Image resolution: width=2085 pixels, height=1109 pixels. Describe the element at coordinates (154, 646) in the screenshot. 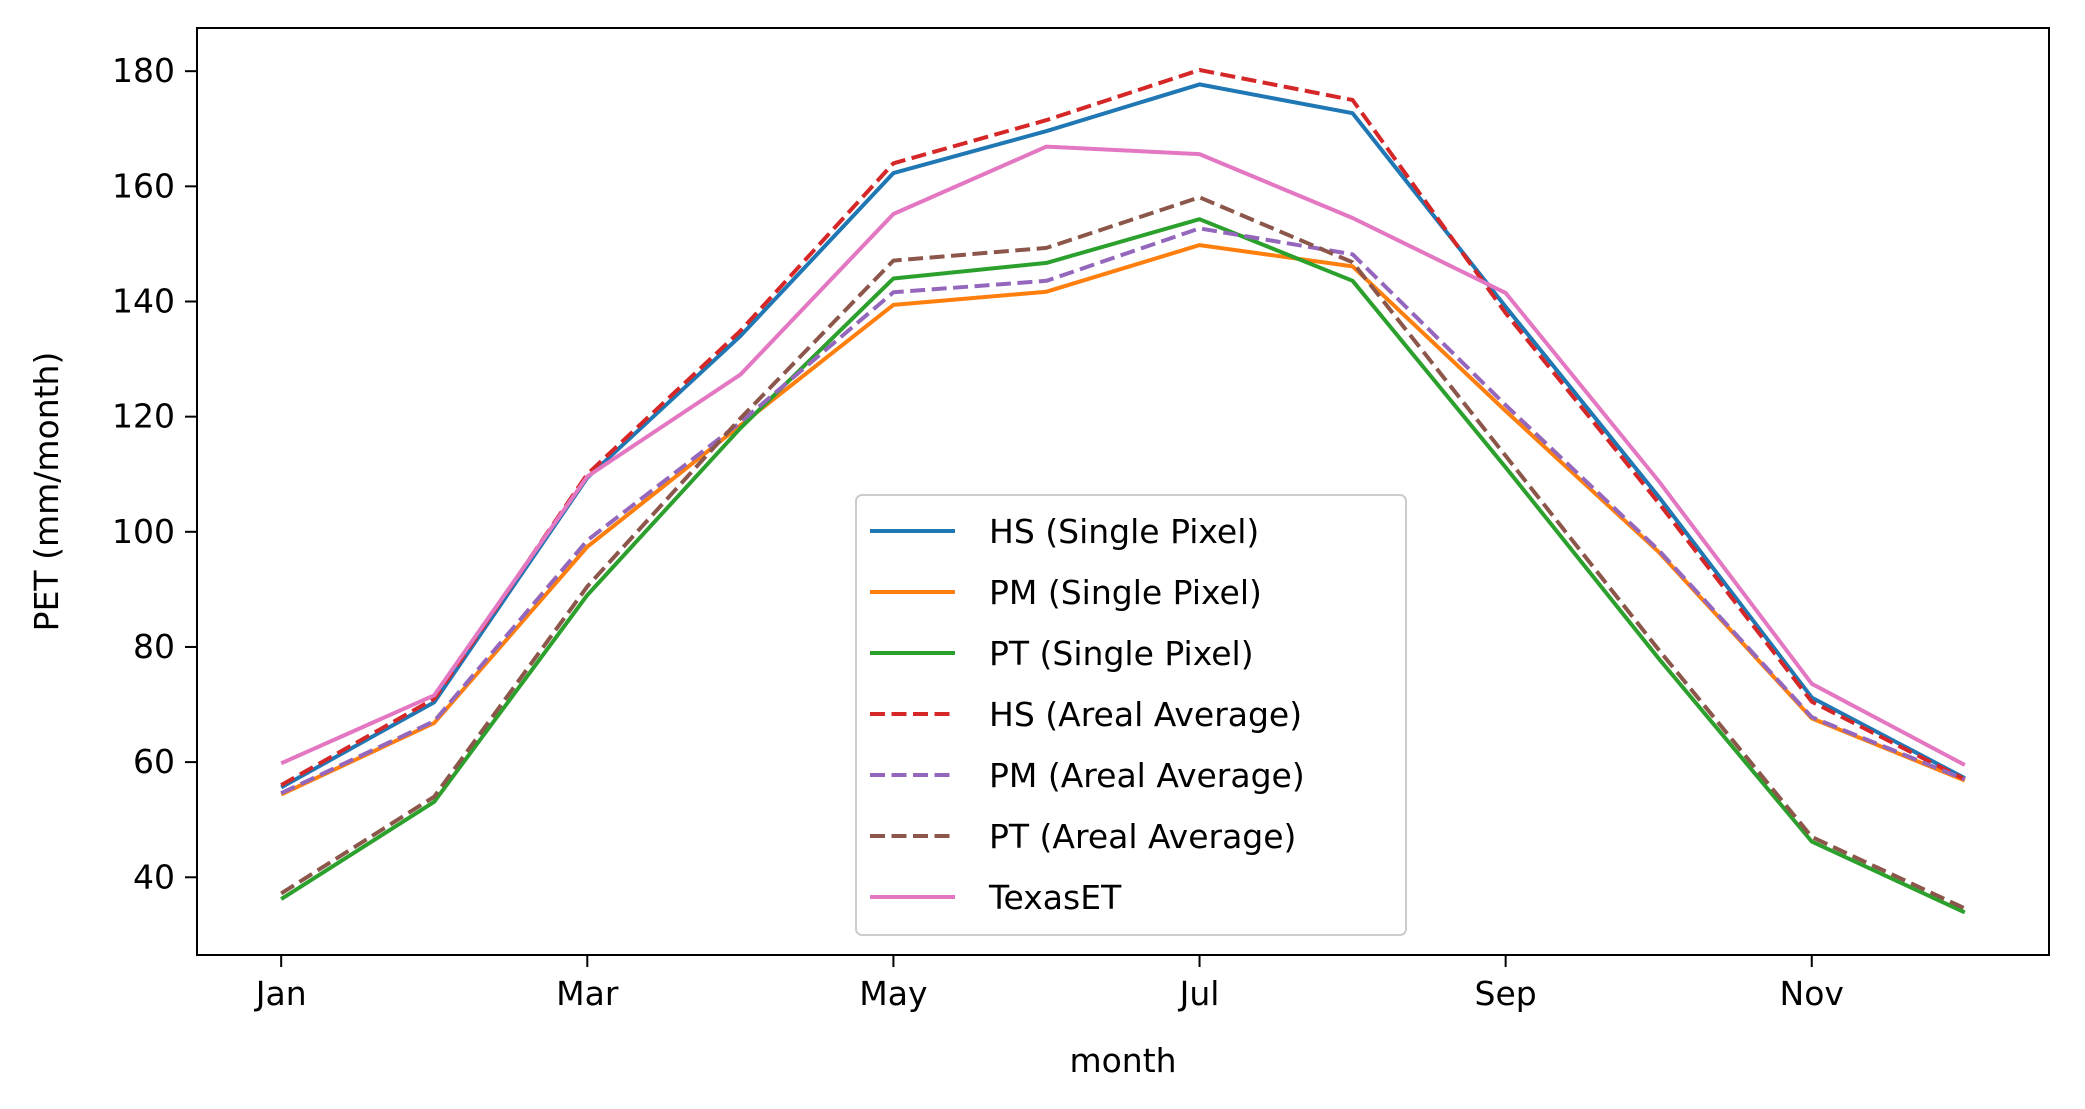

I see `y-tick-label: 80` at that location.